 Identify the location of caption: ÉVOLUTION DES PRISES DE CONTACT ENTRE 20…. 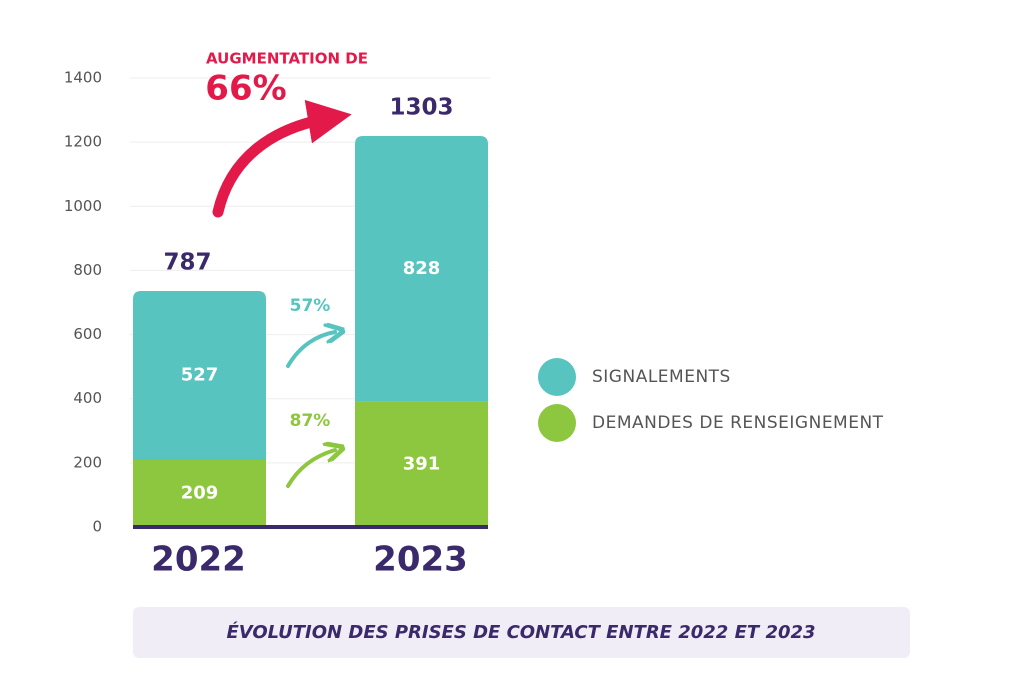
(520, 632).